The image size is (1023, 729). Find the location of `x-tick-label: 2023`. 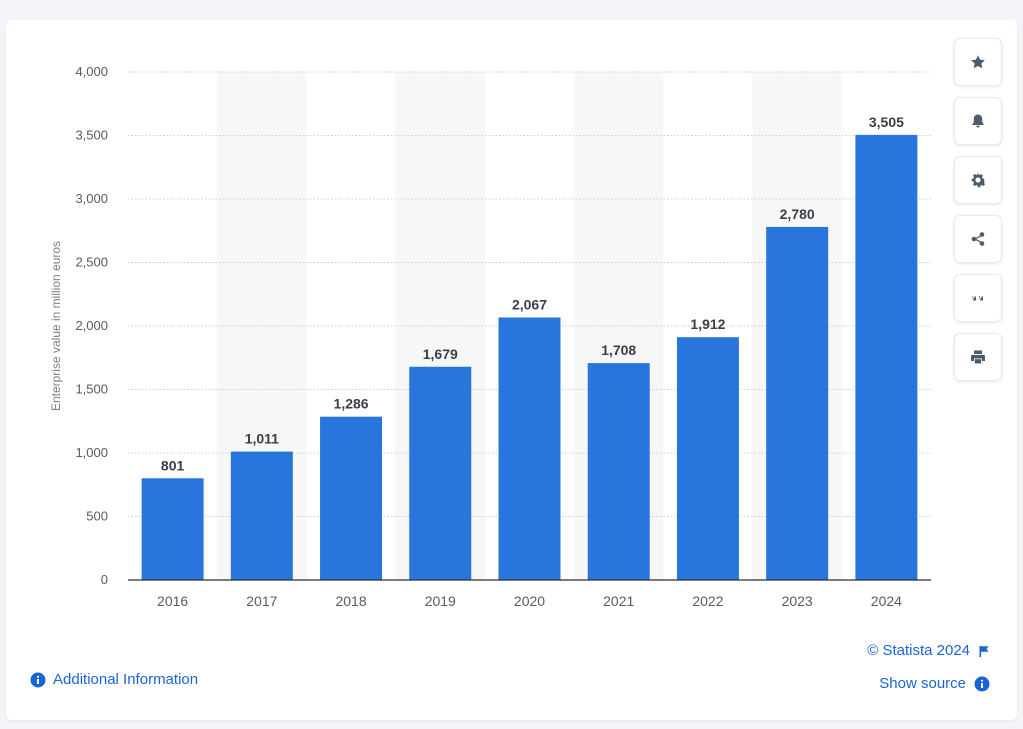

x-tick-label: 2023 is located at coordinates (797, 601).